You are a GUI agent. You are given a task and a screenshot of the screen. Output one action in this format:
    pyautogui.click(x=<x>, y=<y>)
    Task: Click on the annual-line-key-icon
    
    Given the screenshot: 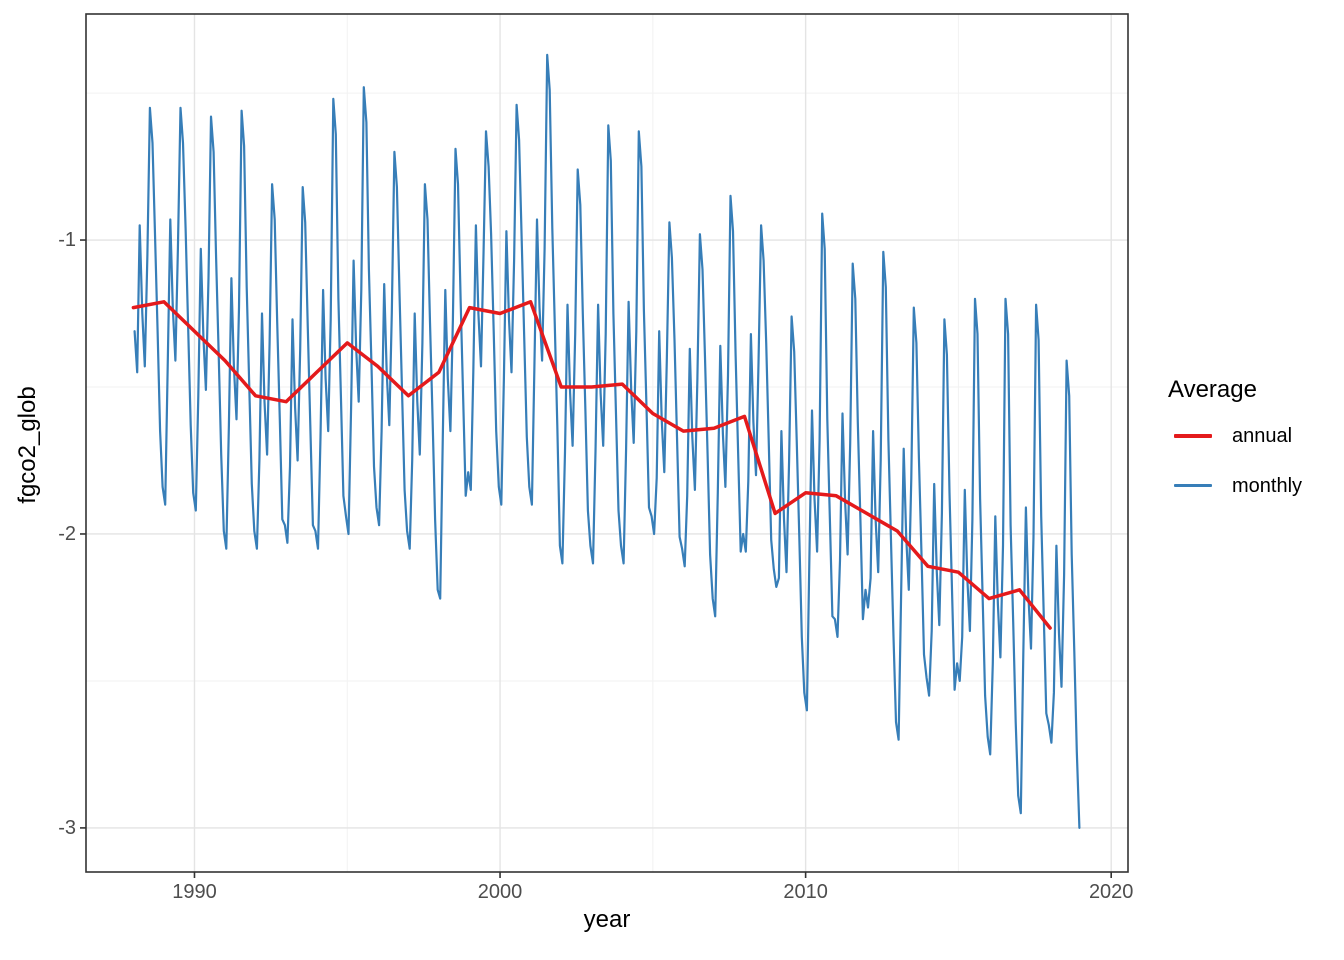 What is the action you would take?
    pyautogui.click(x=1193, y=436)
    